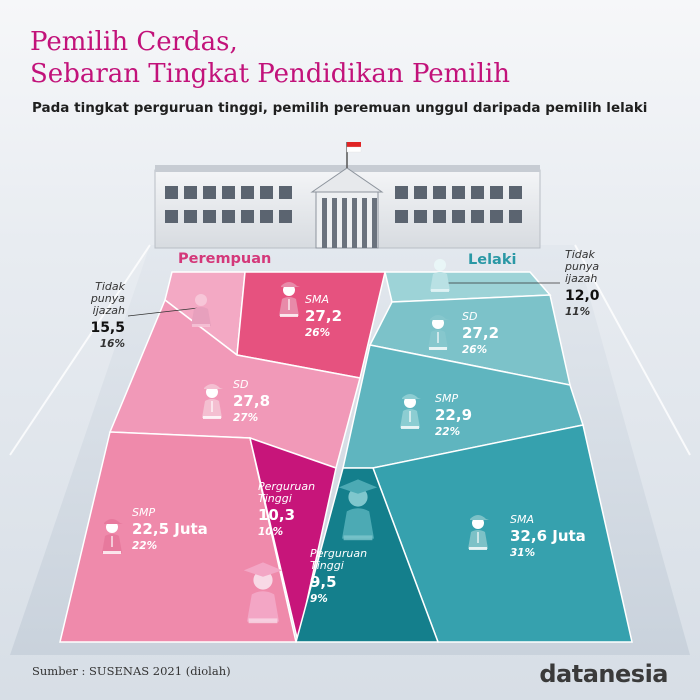 The width and height of the screenshot is (700, 700). Describe the element at coordinates (80, 350) in the screenshot. I see `court-line-left` at that location.